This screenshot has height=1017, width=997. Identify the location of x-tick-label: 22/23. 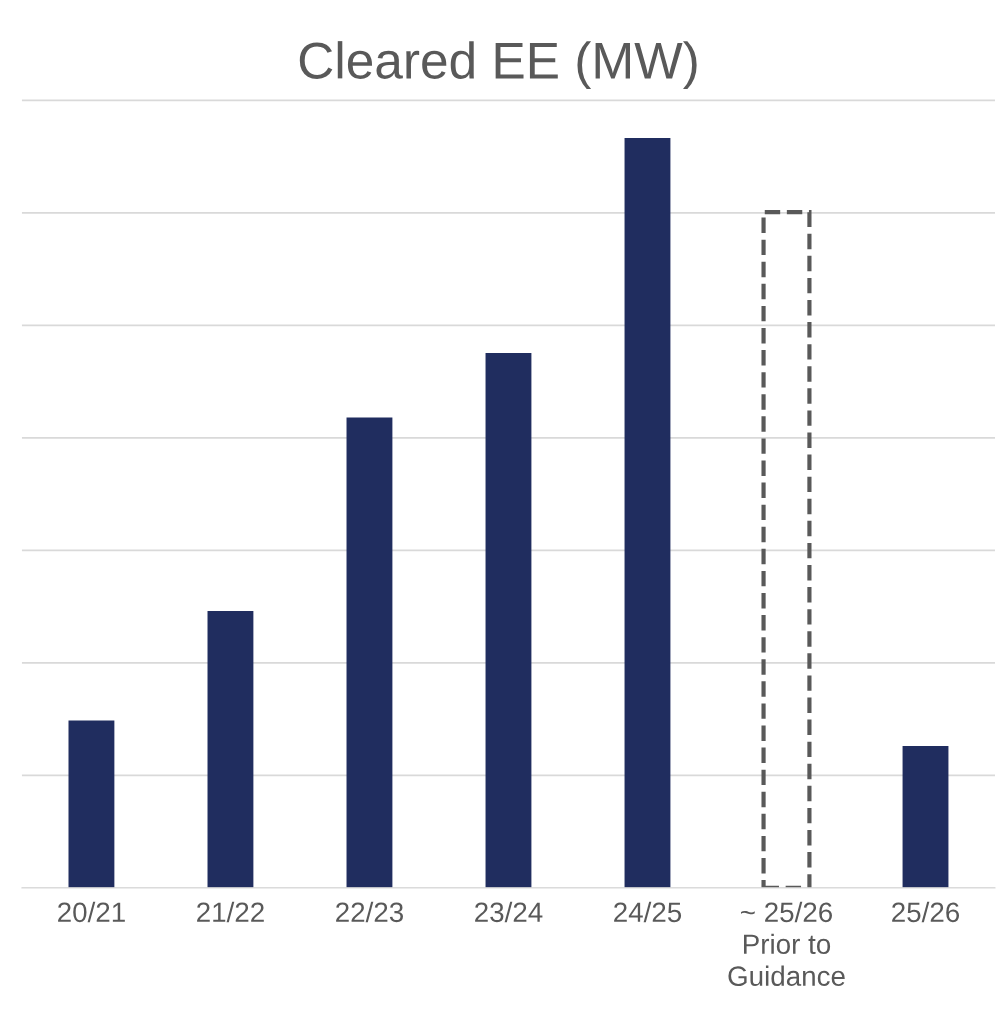
(369, 912).